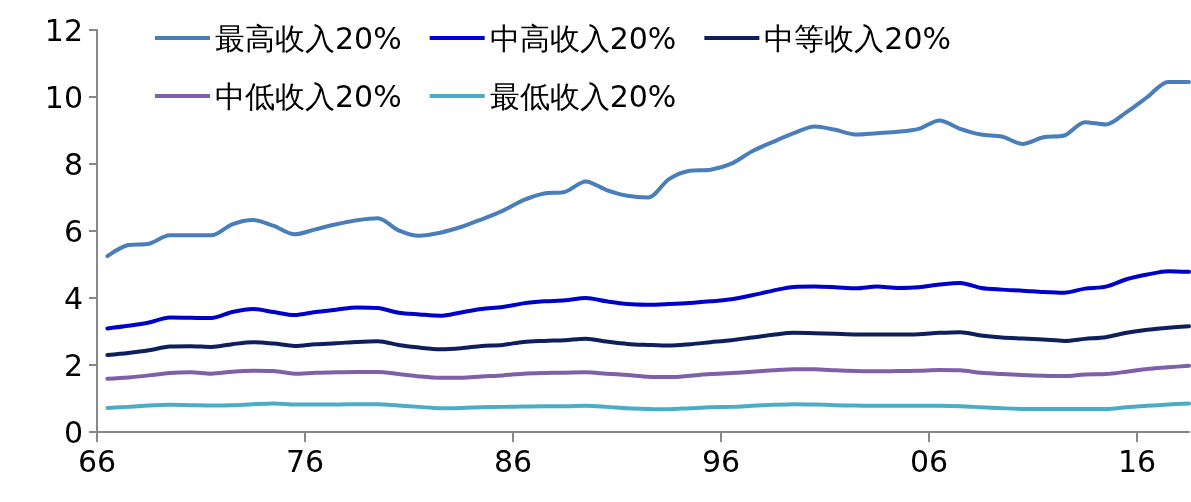 The width and height of the screenshot is (1191, 502). I want to click on x-tick-label: 16, so click(1137, 461).